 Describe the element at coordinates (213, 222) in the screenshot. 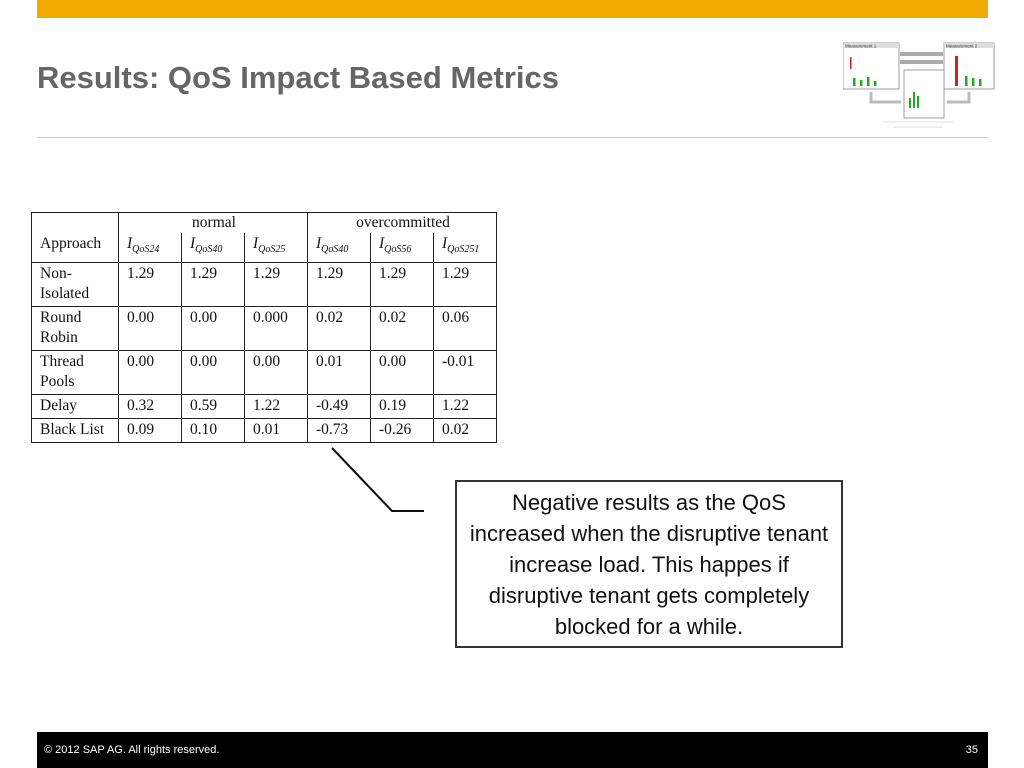

I see `group-header-normal: normal` at that location.